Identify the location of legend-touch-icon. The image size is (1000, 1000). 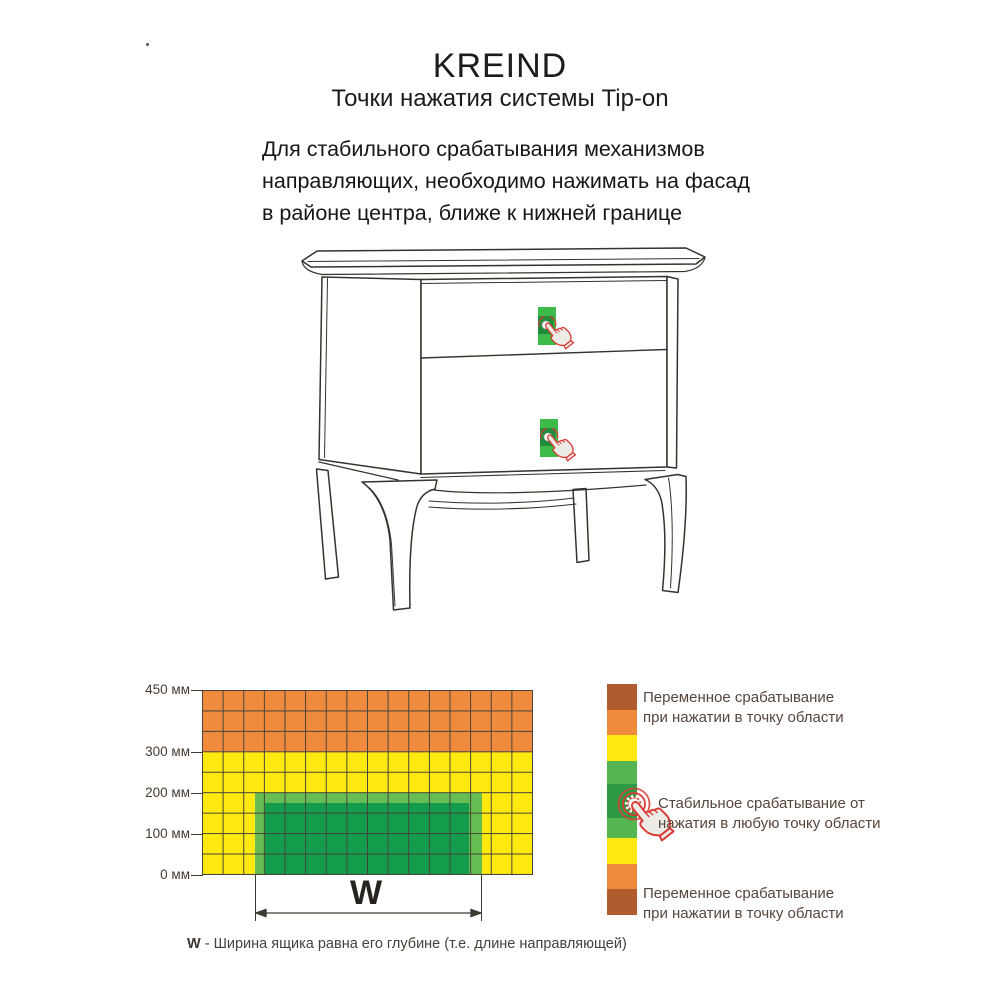
(648, 817).